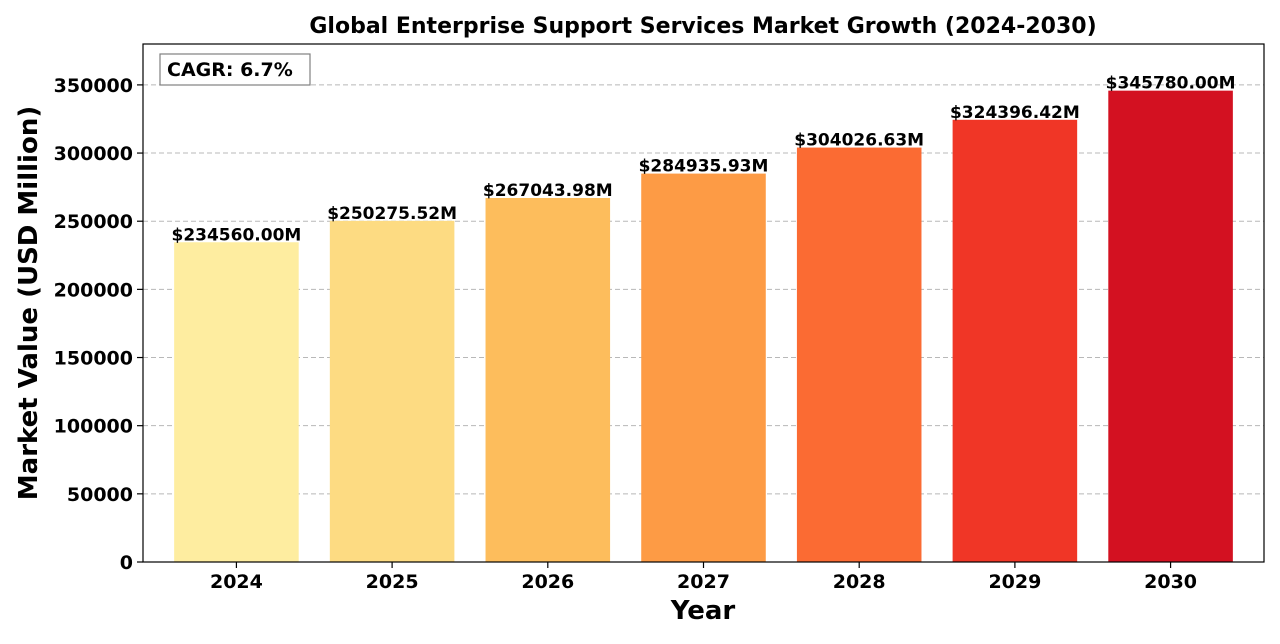  I want to click on y-tick-label: 350000, so click(93, 86).